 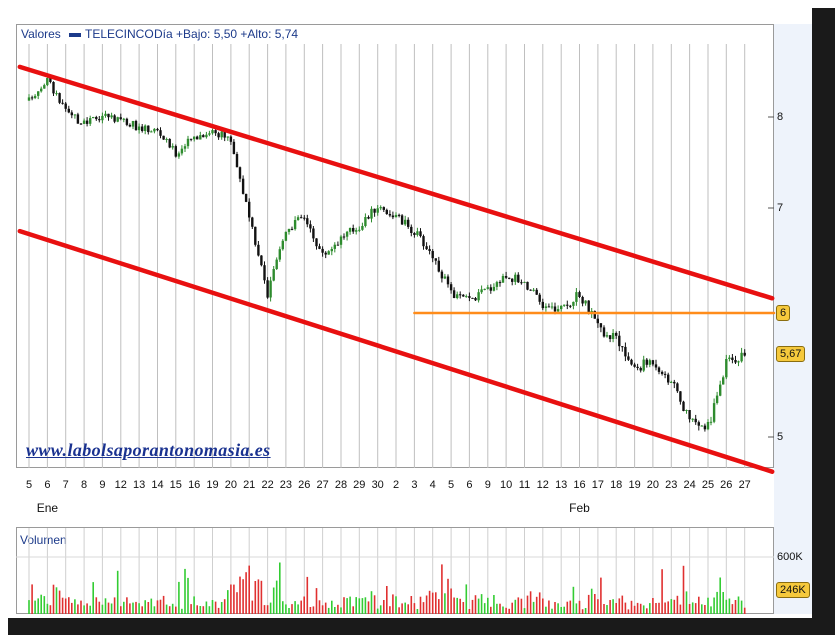 What do you see at coordinates (148, 450) in the screenshot?
I see `watermark: www.labolsaporantonomasia.es` at bounding box center [148, 450].